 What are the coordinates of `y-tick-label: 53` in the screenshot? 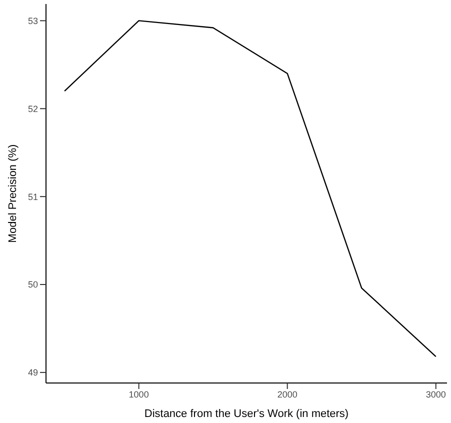 It's located at (33, 21).